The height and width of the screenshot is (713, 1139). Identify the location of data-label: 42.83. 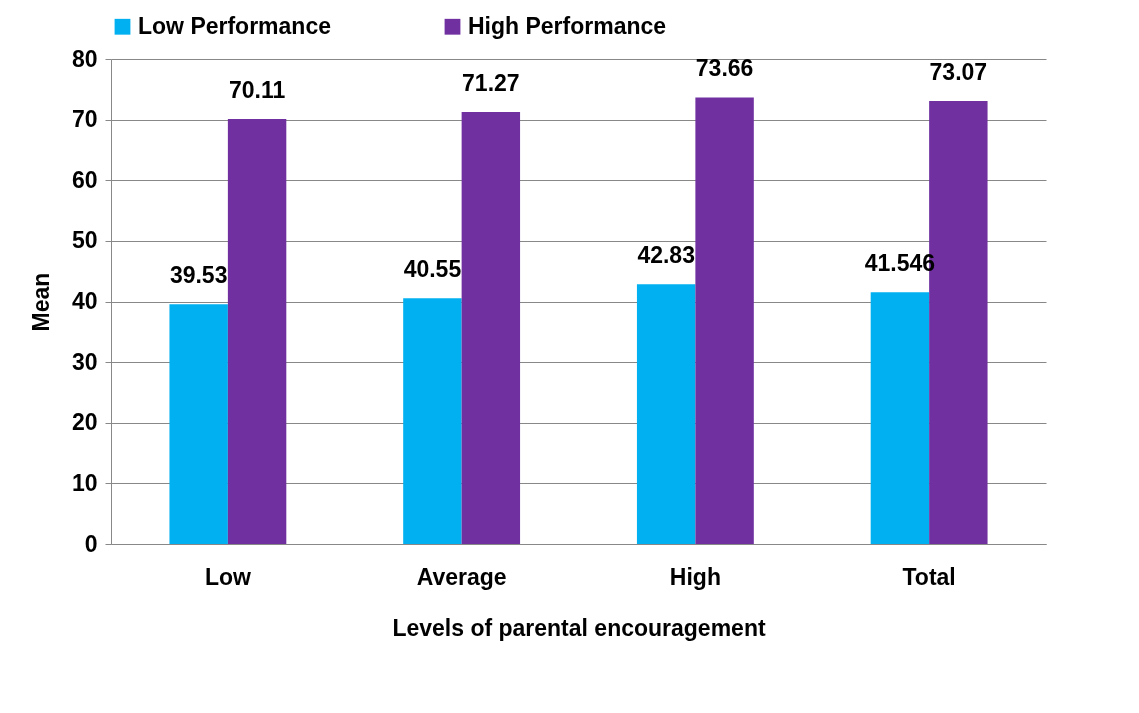
(666, 255).